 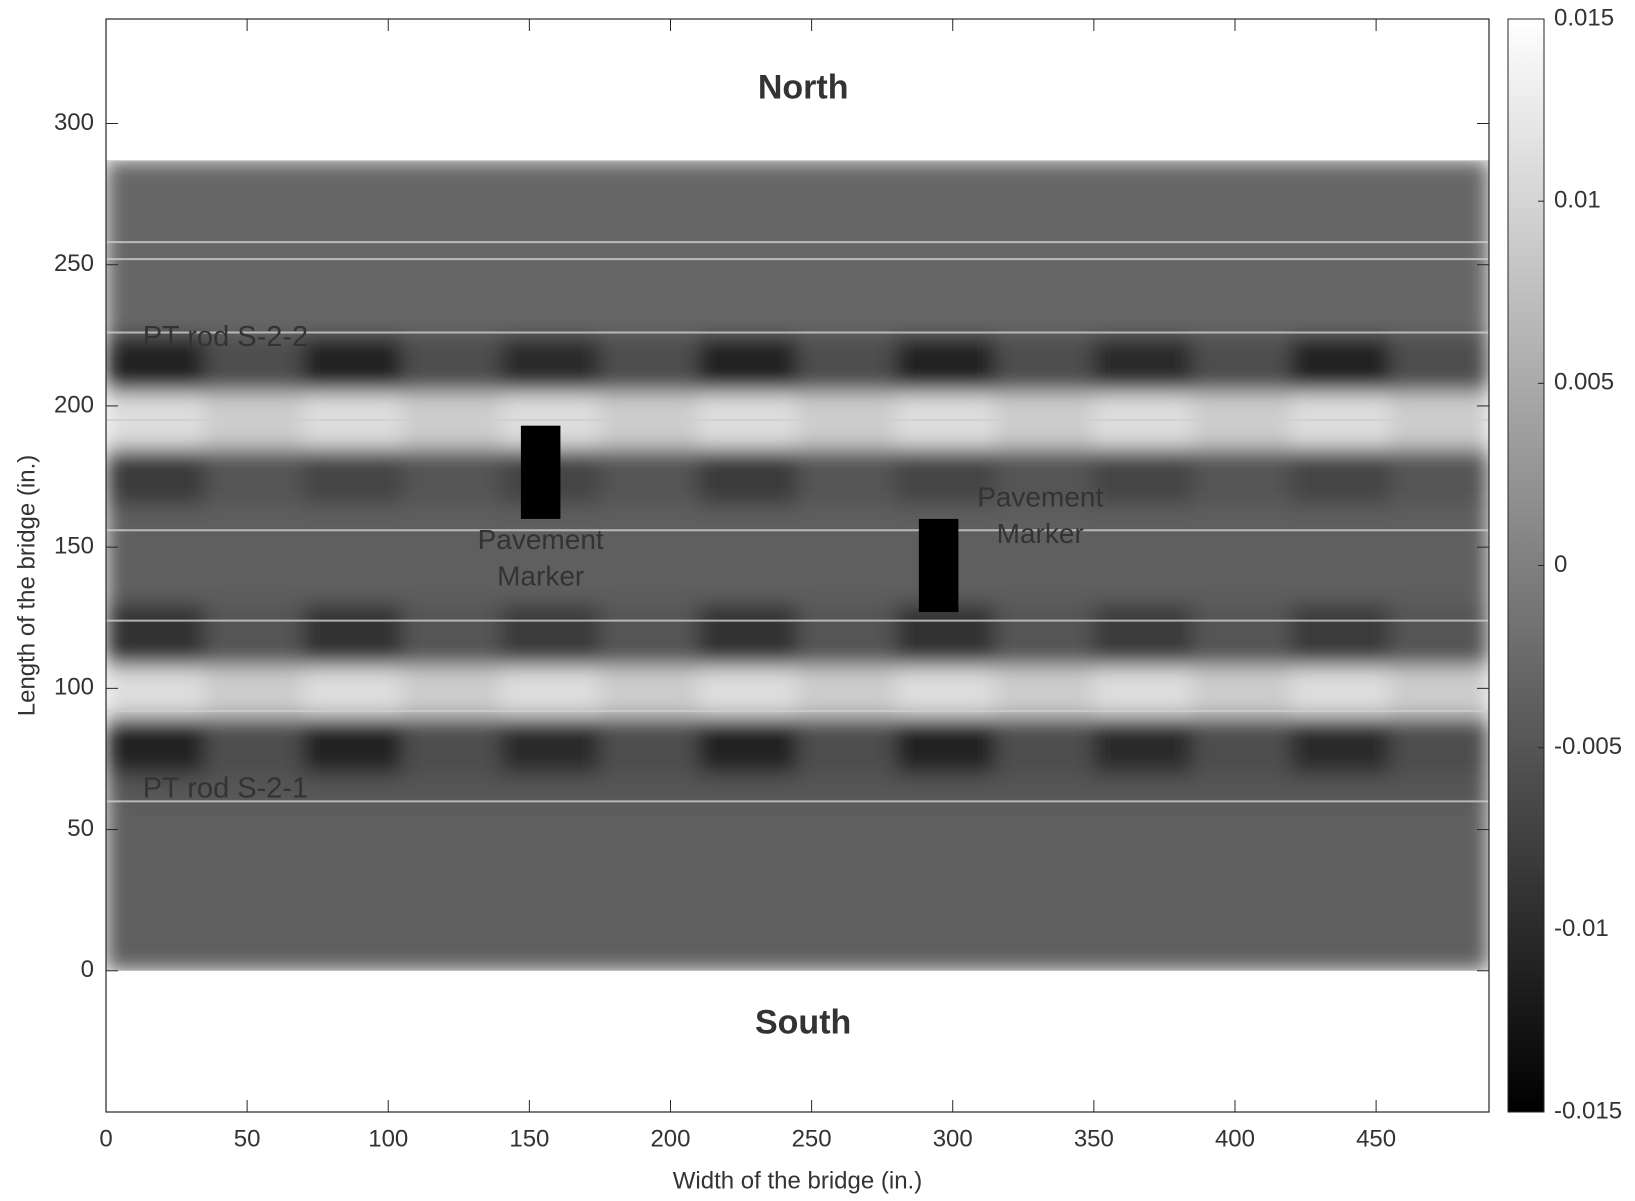 What do you see at coordinates (1584, 17) in the screenshot?
I see `colorbar-tick-label: 0.015` at bounding box center [1584, 17].